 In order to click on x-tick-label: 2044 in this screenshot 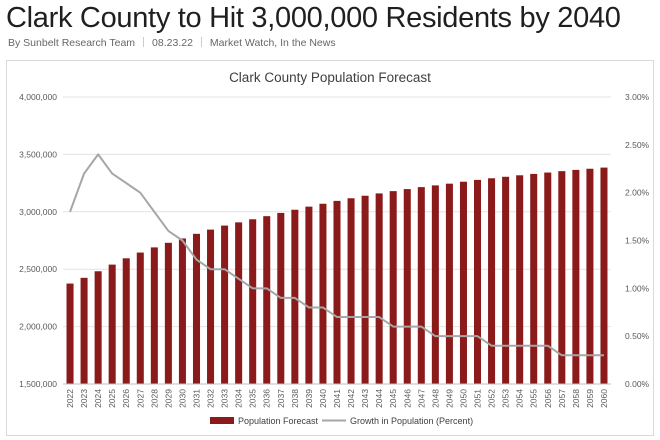, I will do `click(379, 398)`.